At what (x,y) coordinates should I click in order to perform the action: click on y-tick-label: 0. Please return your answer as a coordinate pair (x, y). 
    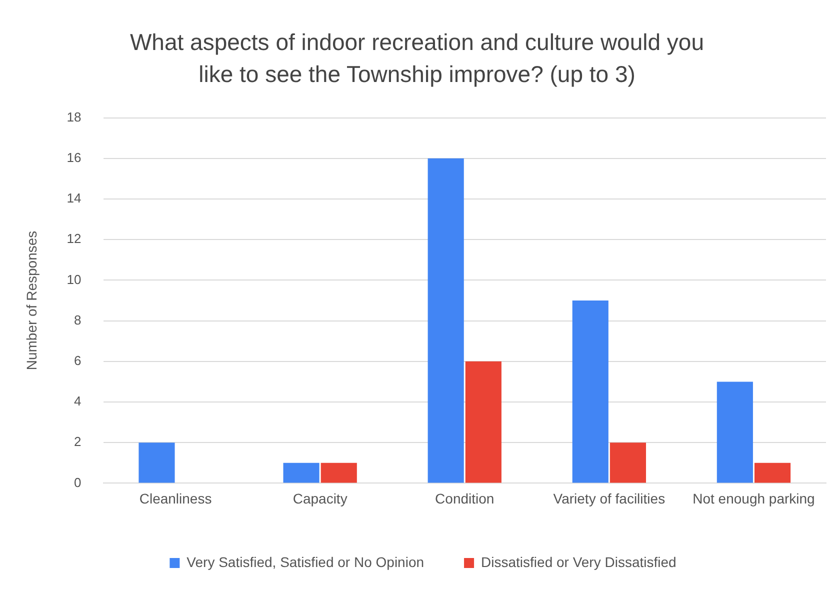
    Looking at the image, I should click on (78, 482).